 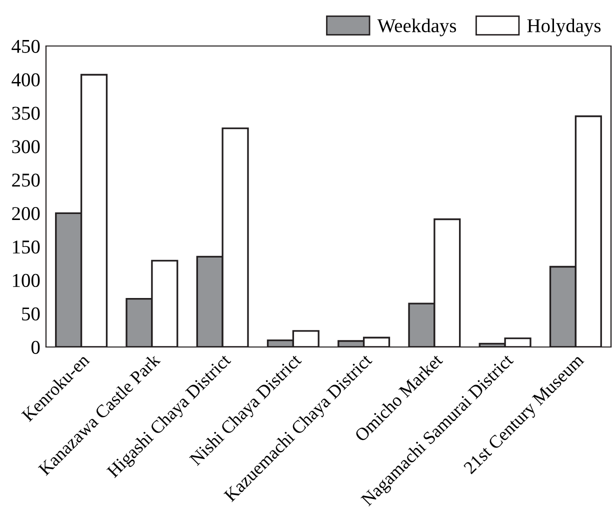 What do you see at coordinates (564, 27) in the screenshot?
I see `legend-label: Holydays` at bounding box center [564, 27].